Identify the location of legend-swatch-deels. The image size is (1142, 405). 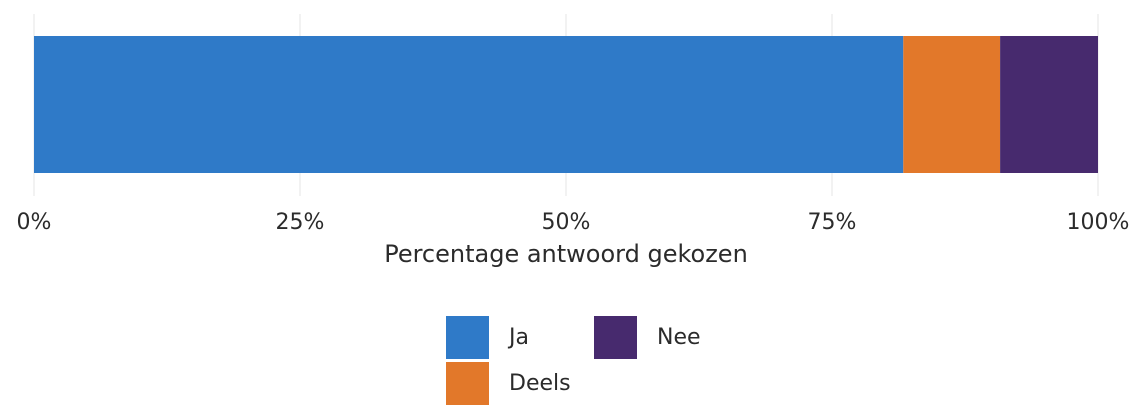
(467, 383).